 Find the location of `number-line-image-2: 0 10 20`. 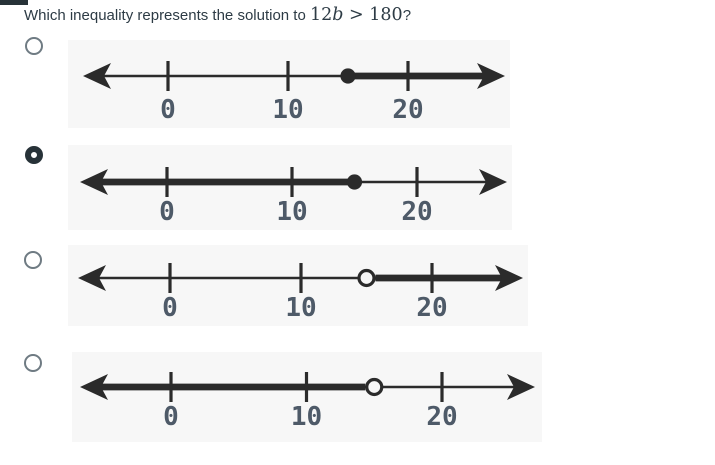

number-line-image-2: 0 10 20 is located at coordinates (290, 187).